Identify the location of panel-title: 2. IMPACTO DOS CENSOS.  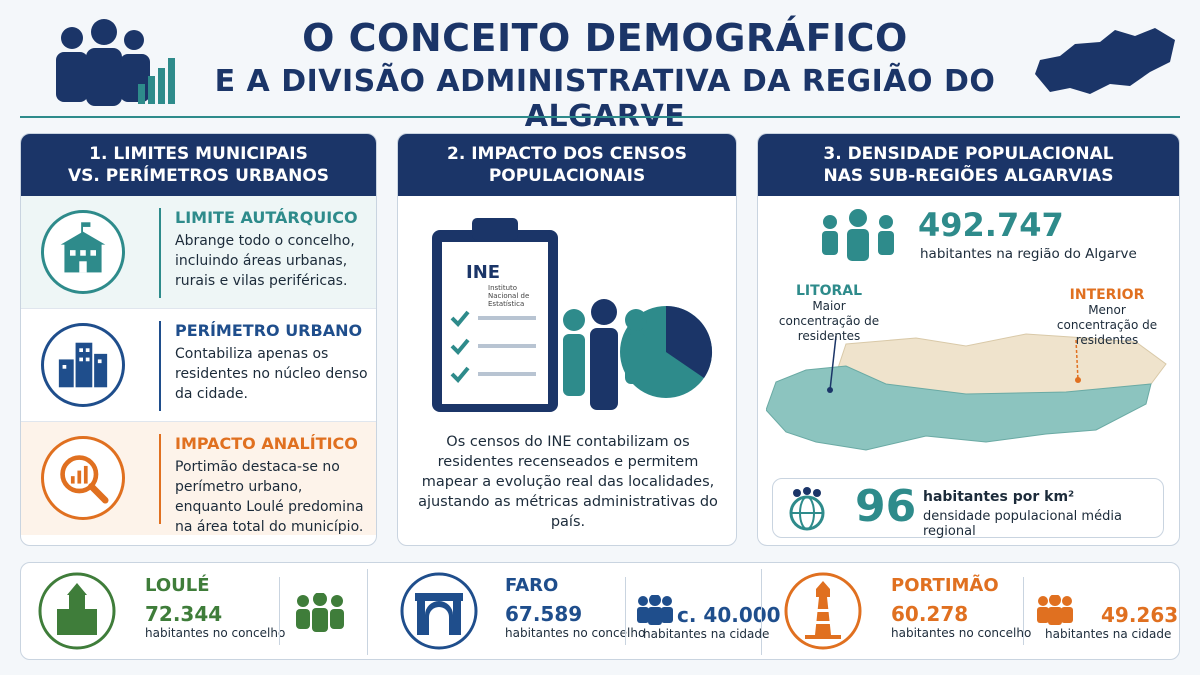
(567, 154).